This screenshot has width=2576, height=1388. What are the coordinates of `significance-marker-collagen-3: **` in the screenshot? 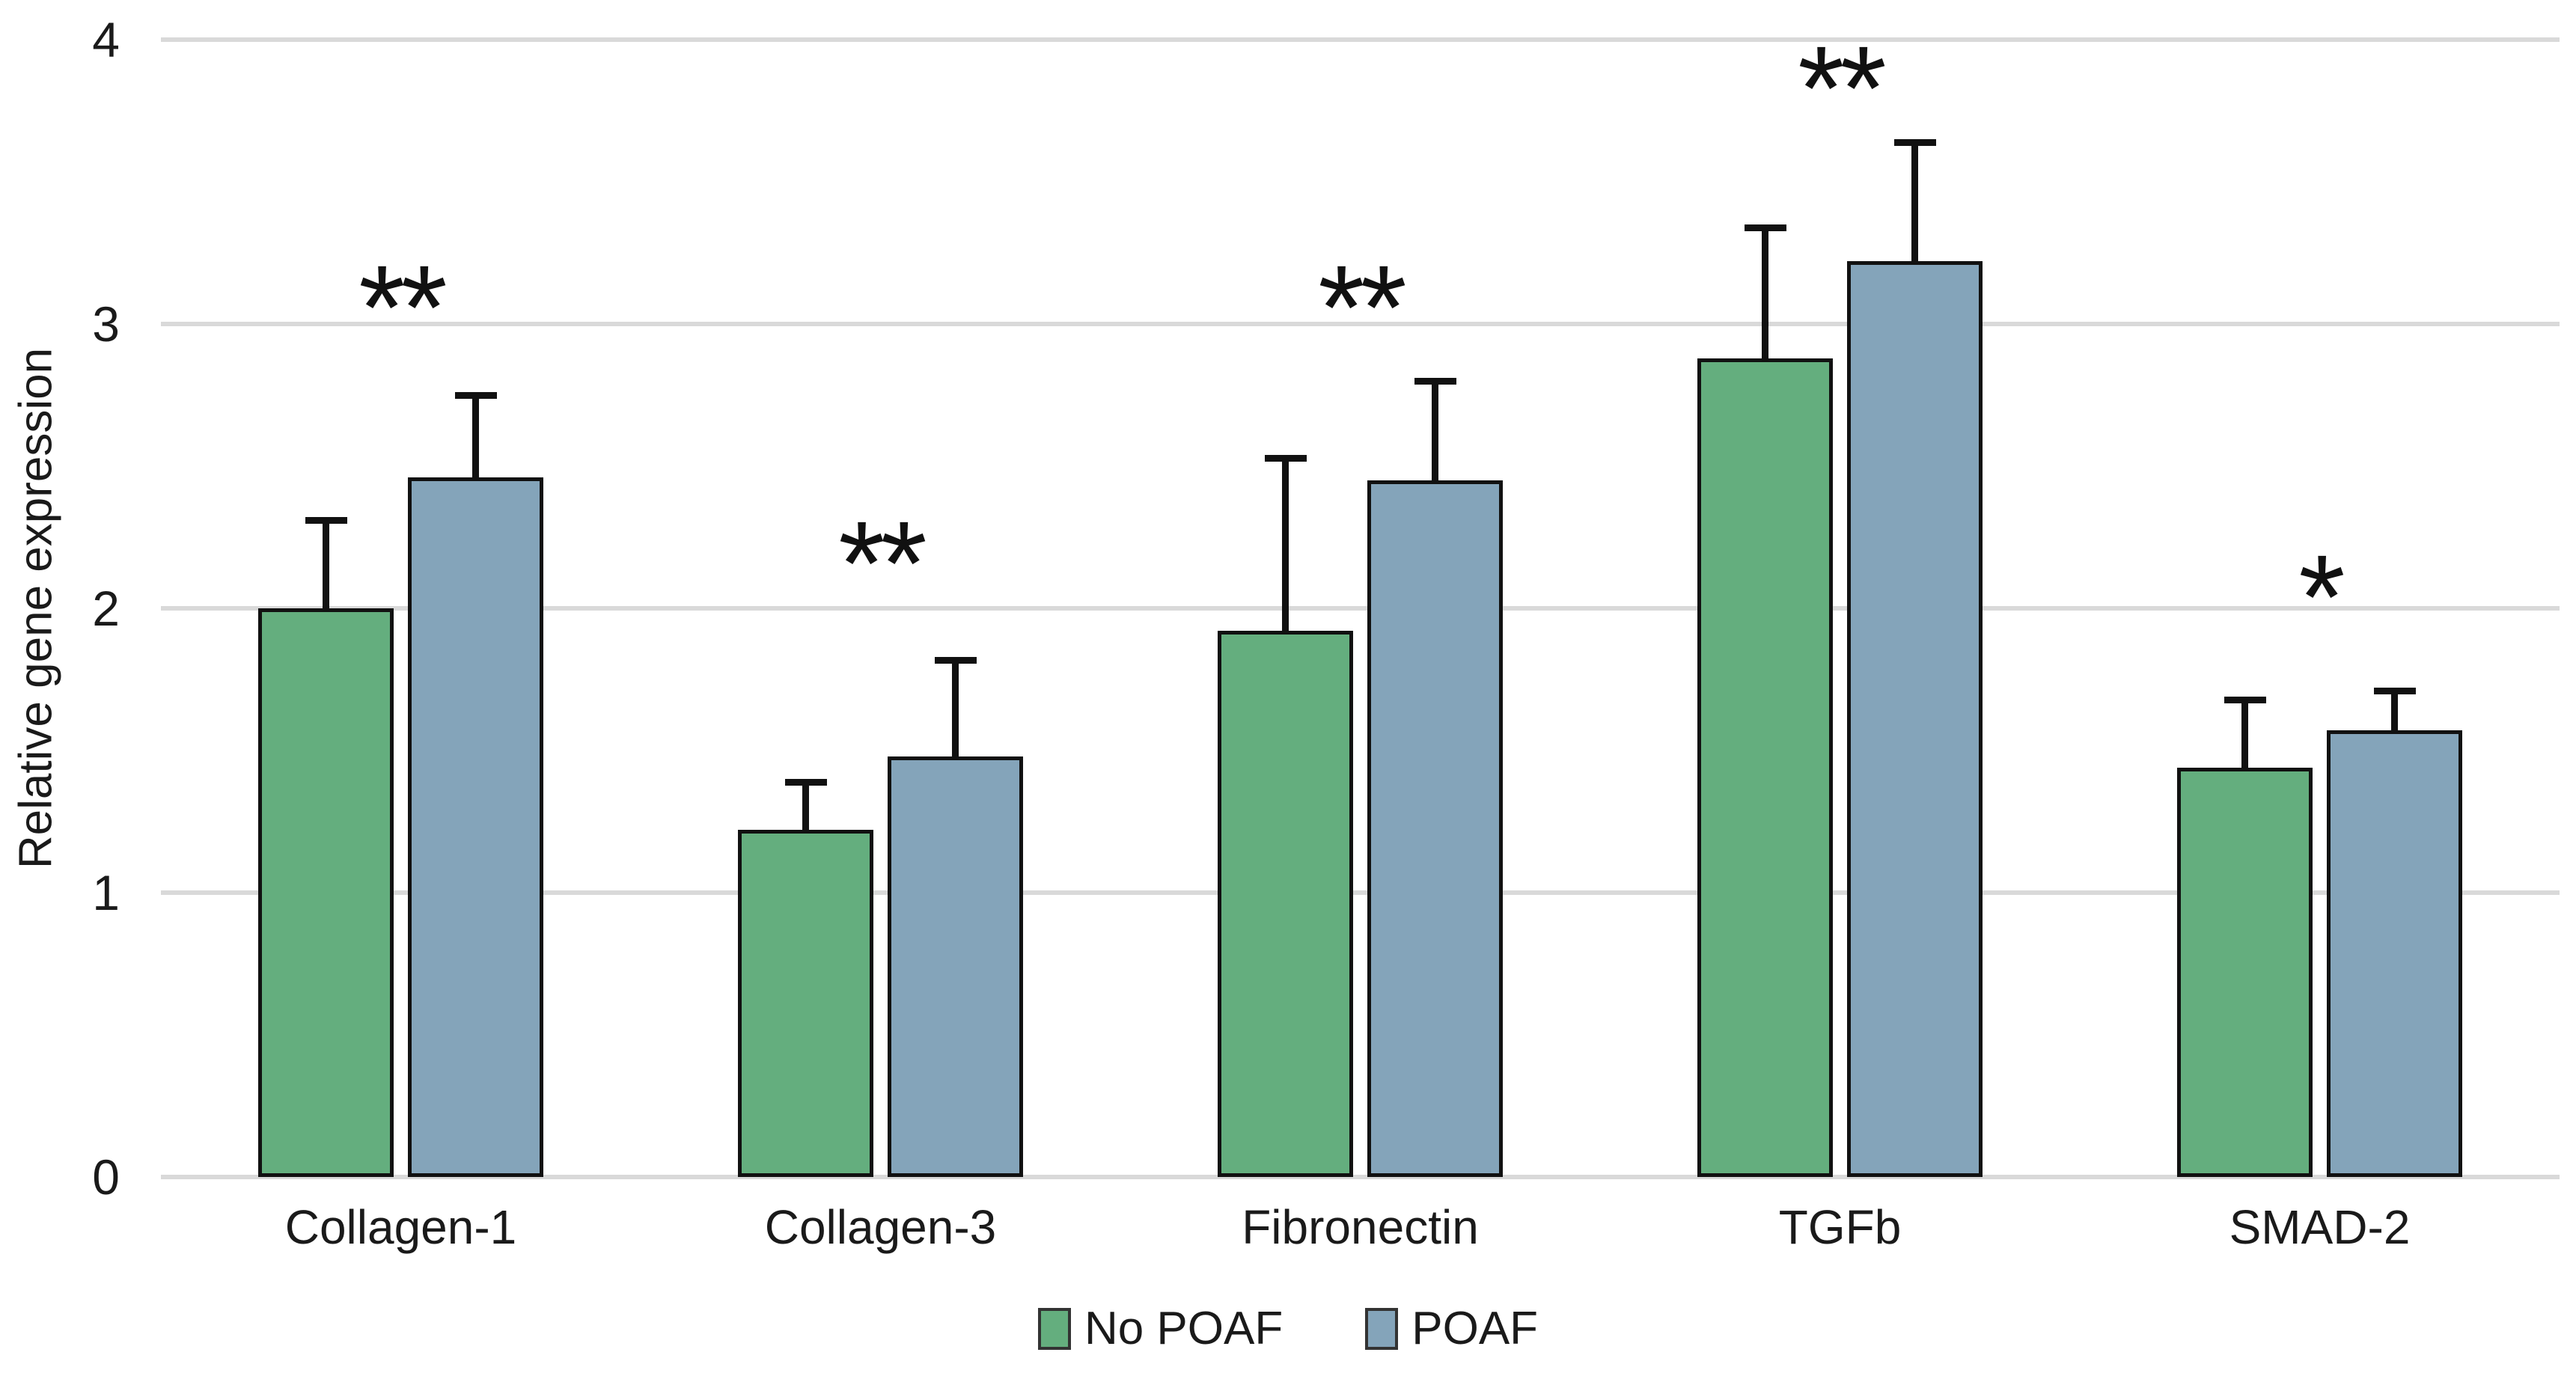 It's located at (882, 562).